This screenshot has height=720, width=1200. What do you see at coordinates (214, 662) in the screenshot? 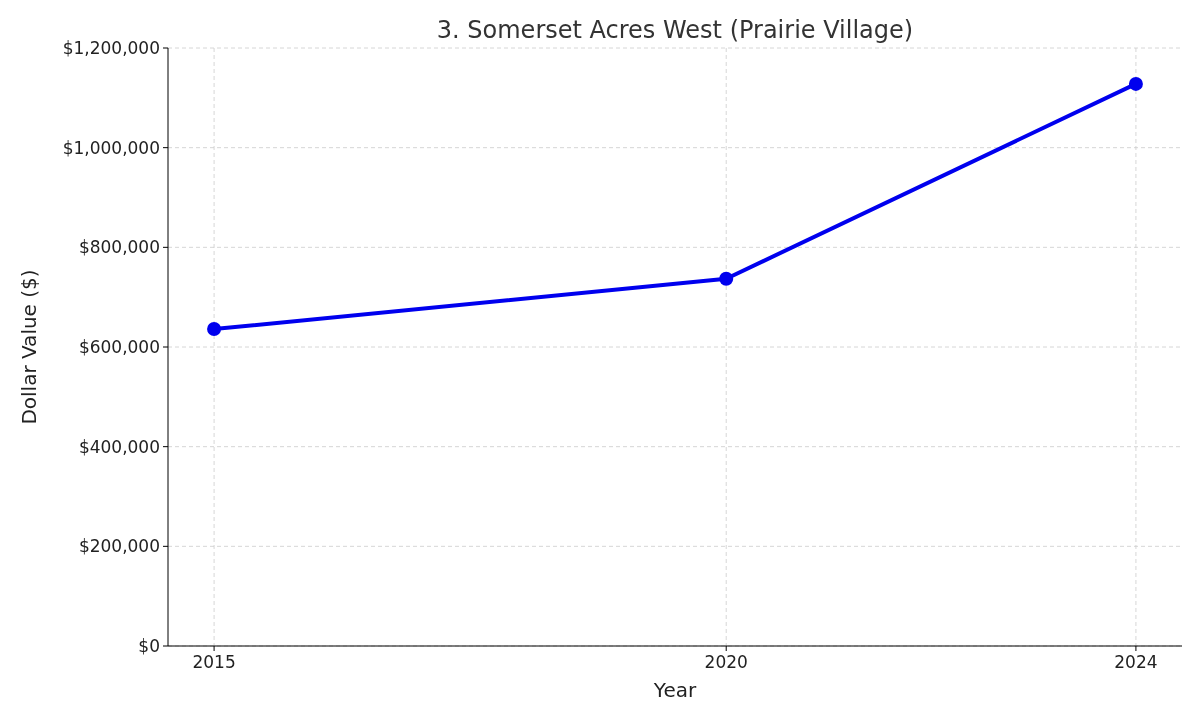
I see `x-tick-label: 2015` at bounding box center [214, 662].